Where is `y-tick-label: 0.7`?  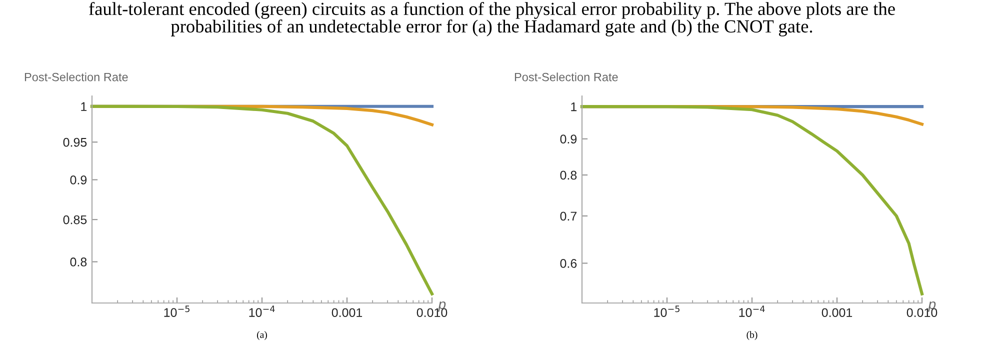
y-tick-label: 0.7 is located at coordinates (568, 216).